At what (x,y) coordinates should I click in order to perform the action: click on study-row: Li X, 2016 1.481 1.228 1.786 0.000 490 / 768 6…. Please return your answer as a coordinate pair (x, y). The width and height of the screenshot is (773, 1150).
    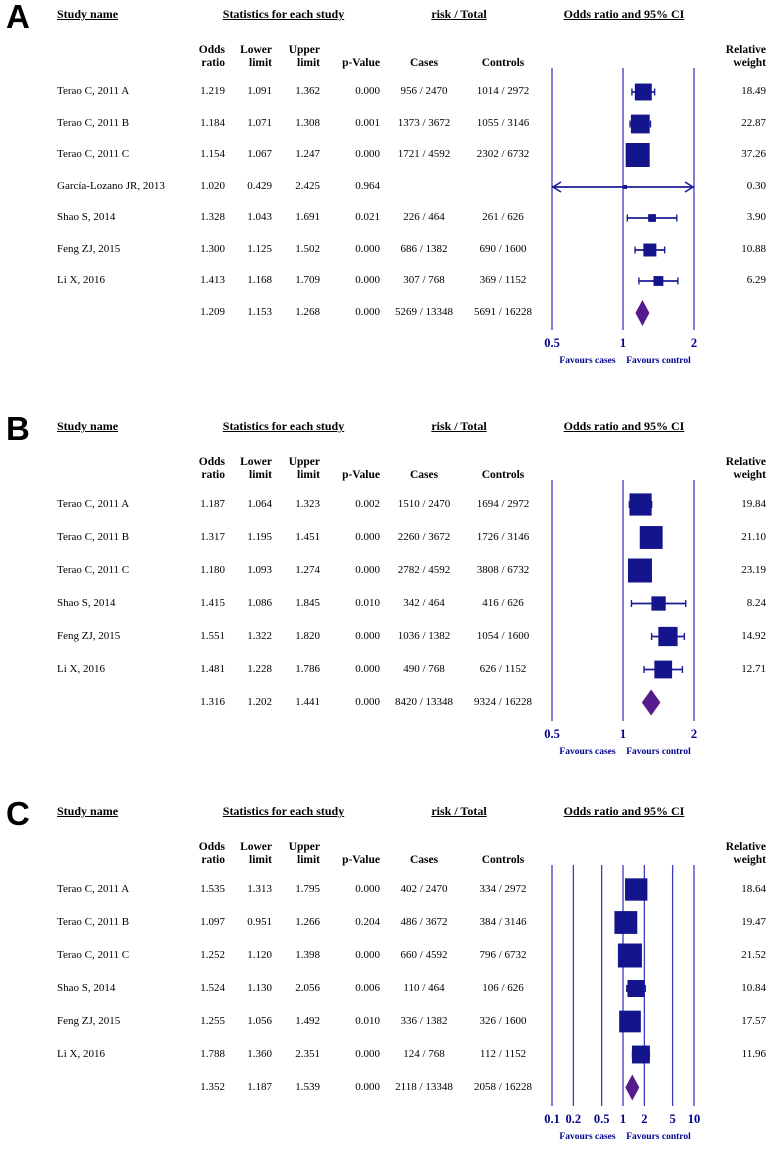
    Looking at the image, I should click on (386, 669).